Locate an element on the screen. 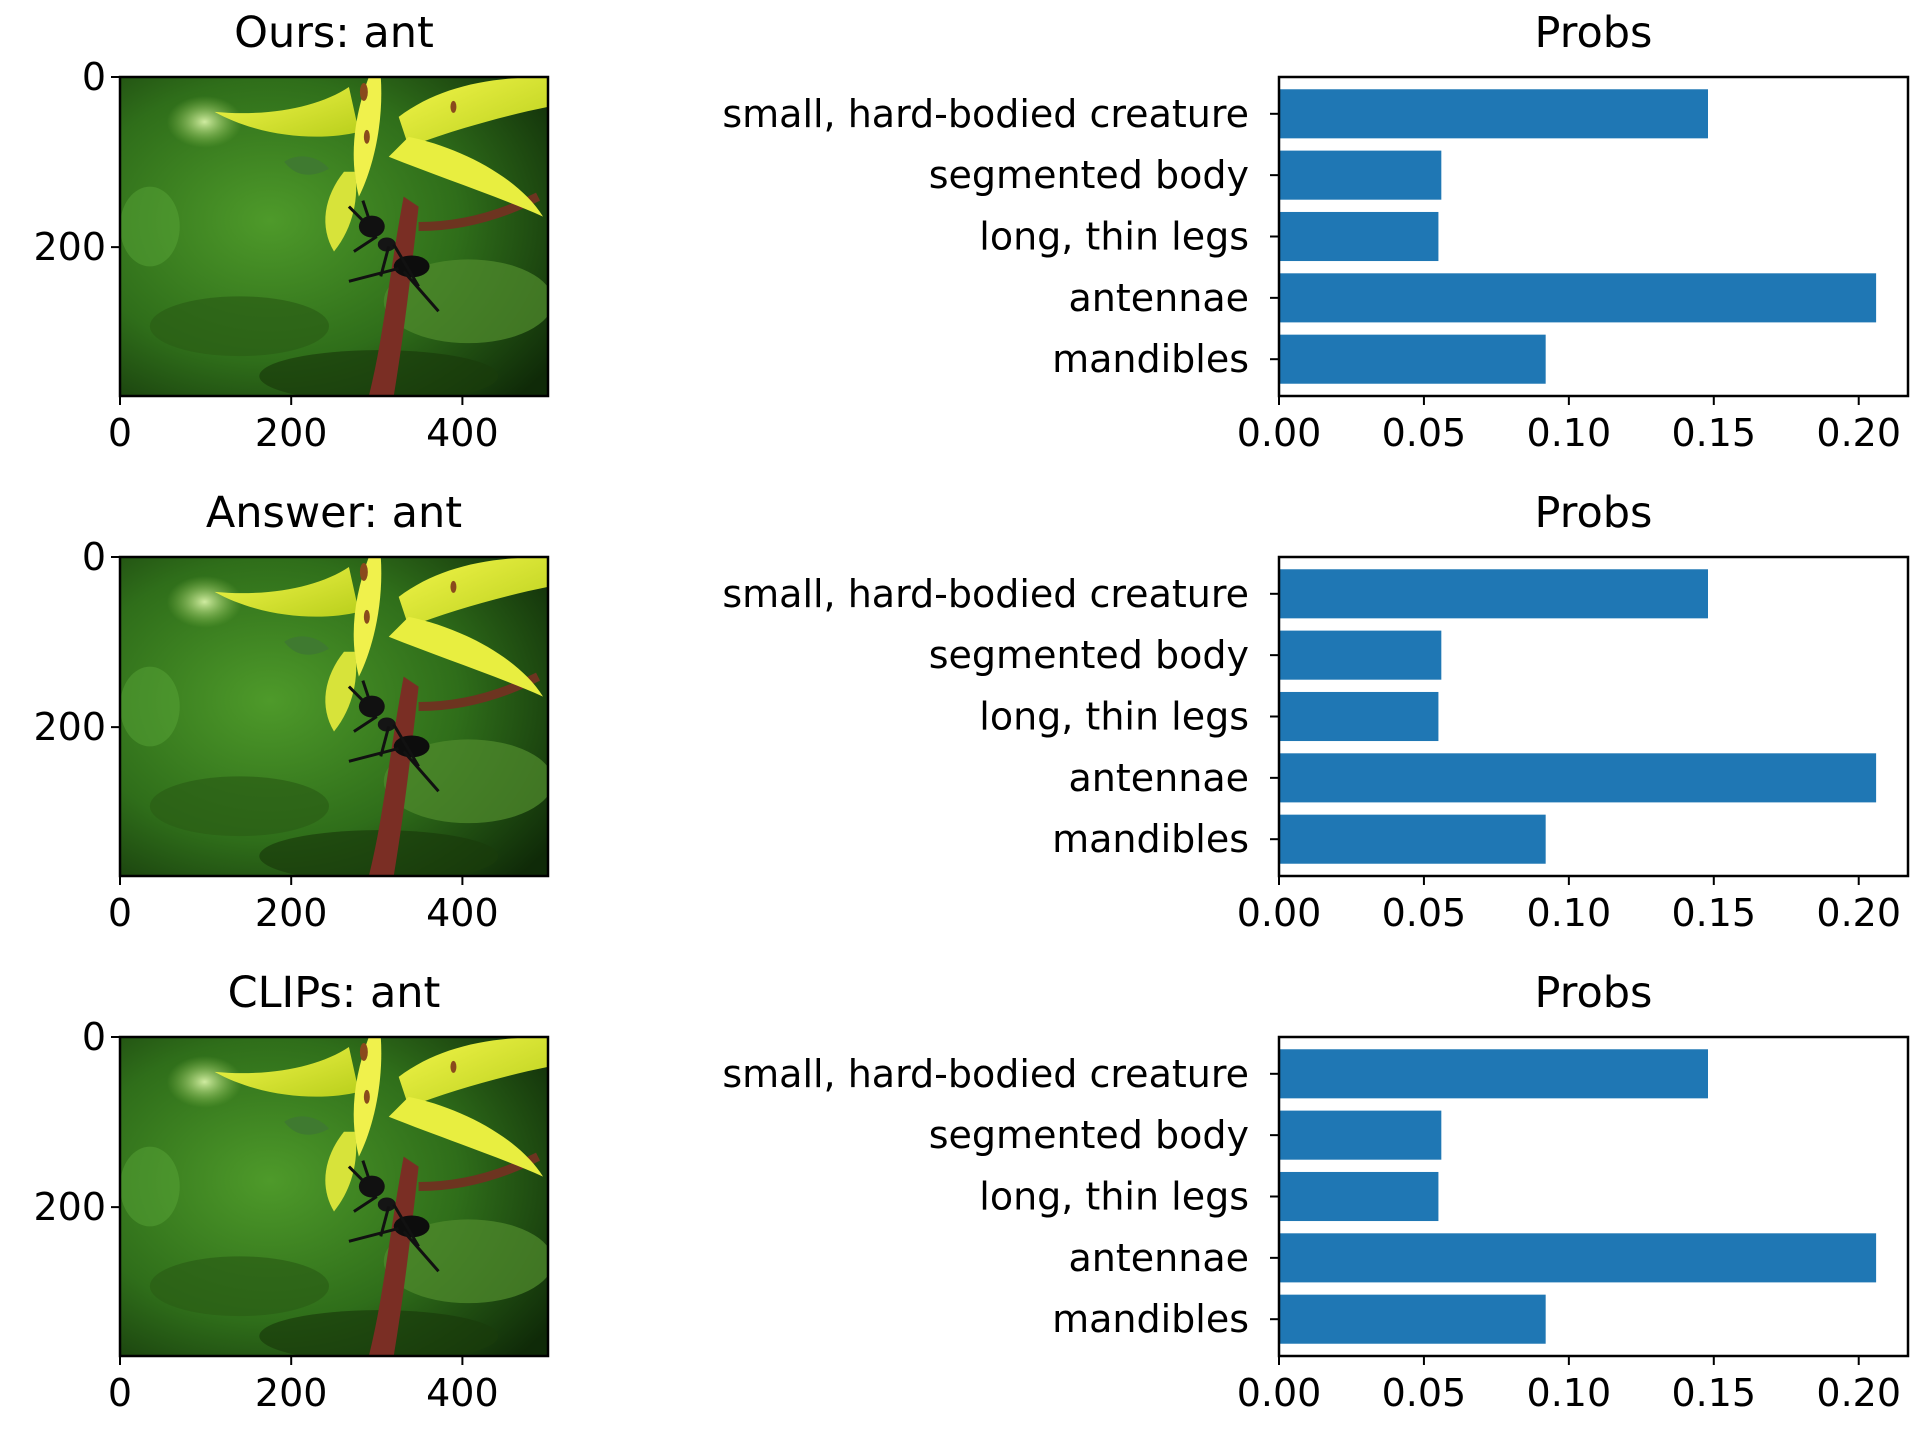  image-title: CLIPs: ant is located at coordinates (334, 993).